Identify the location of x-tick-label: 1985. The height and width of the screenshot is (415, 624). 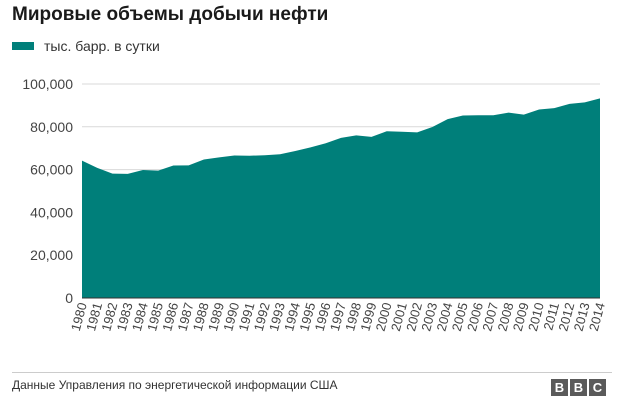
(155, 317).